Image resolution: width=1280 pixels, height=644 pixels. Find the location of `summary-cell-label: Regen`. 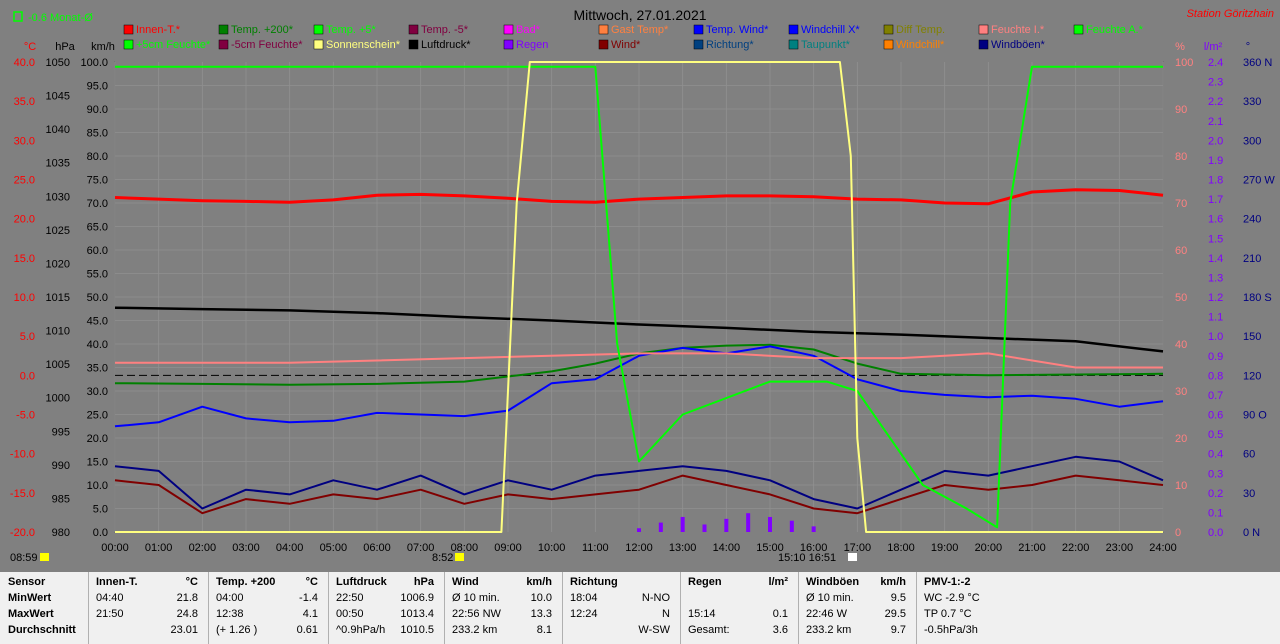

summary-cell-label: Regen is located at coordinates (705, 582).